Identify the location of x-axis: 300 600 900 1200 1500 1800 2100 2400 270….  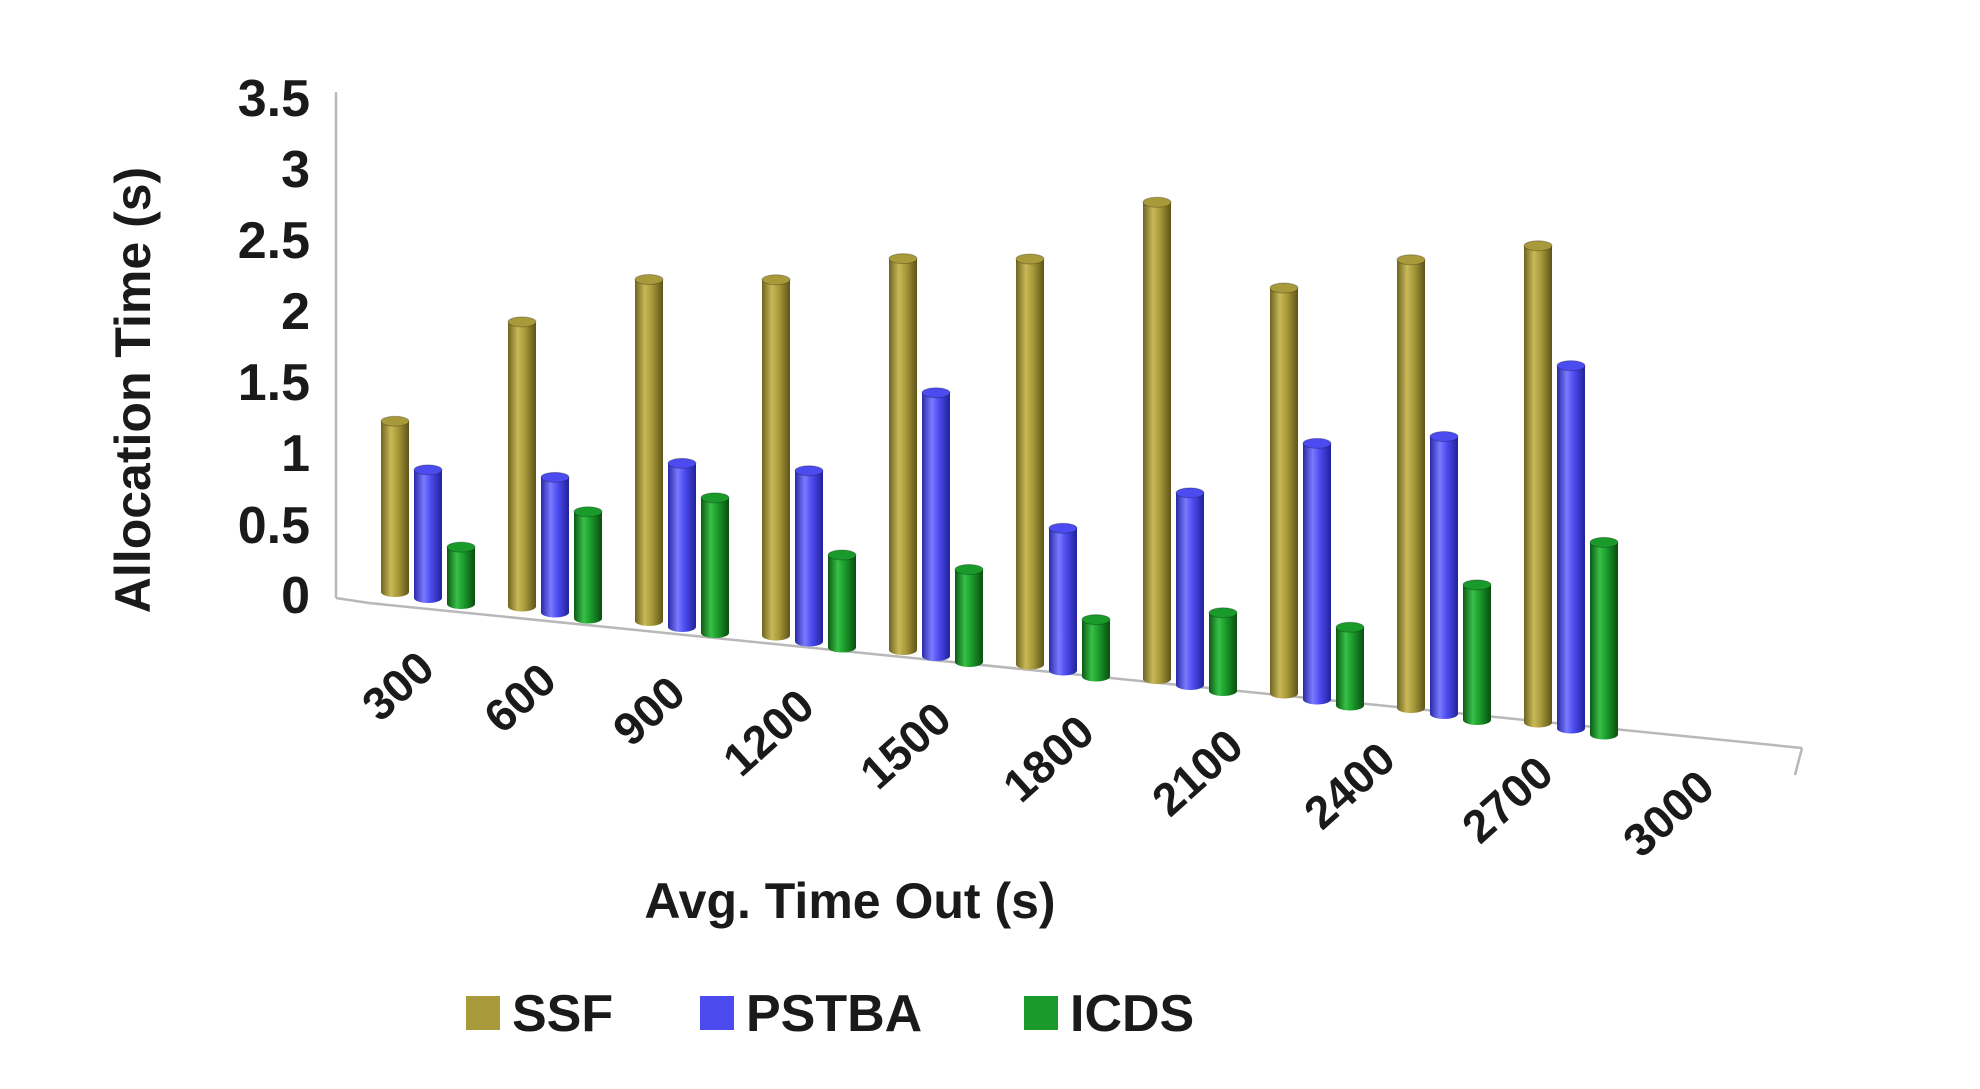
(1038, 754).